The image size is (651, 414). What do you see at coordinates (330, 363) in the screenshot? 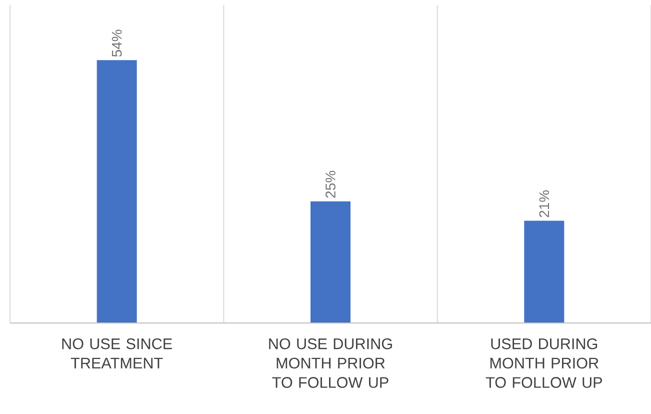
I see `x-tick-label: NO USE DURING MONTH PRIOR TO FOLLOW UP` at bounding box center [330, 363].